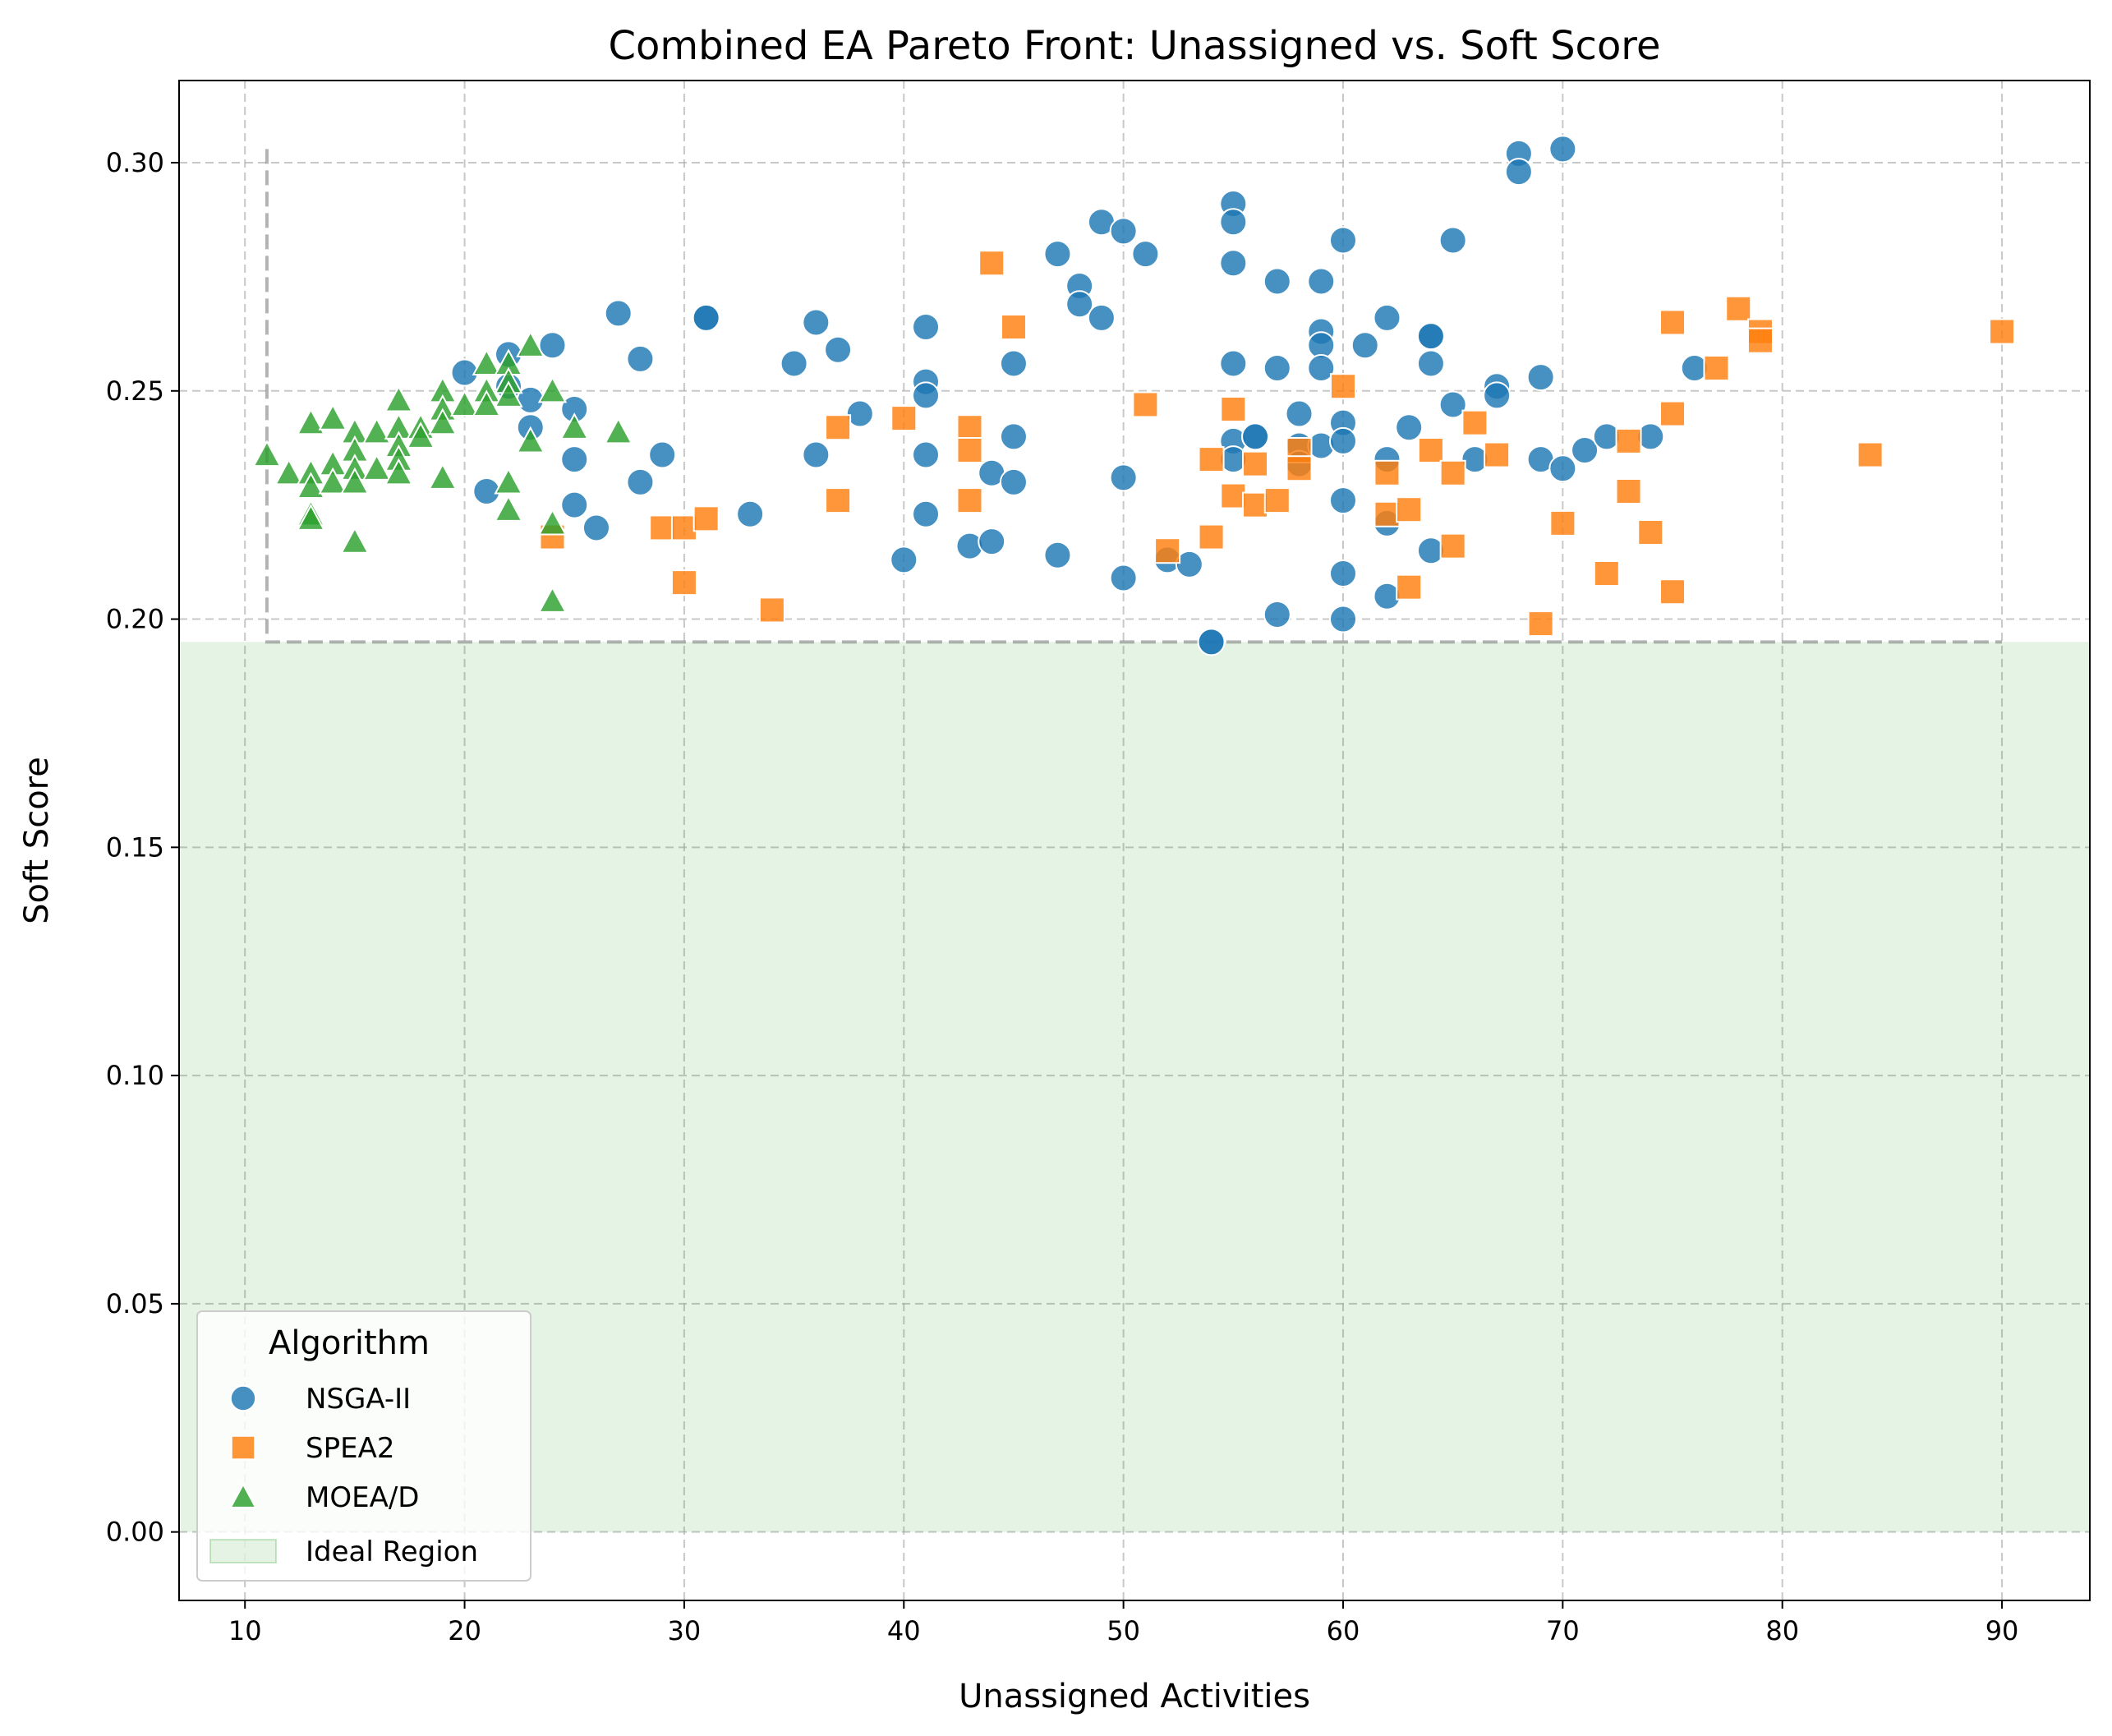 The image size is (2112, 1736). I want to click on legend-label: NSGA-II, so click(358, 1400).